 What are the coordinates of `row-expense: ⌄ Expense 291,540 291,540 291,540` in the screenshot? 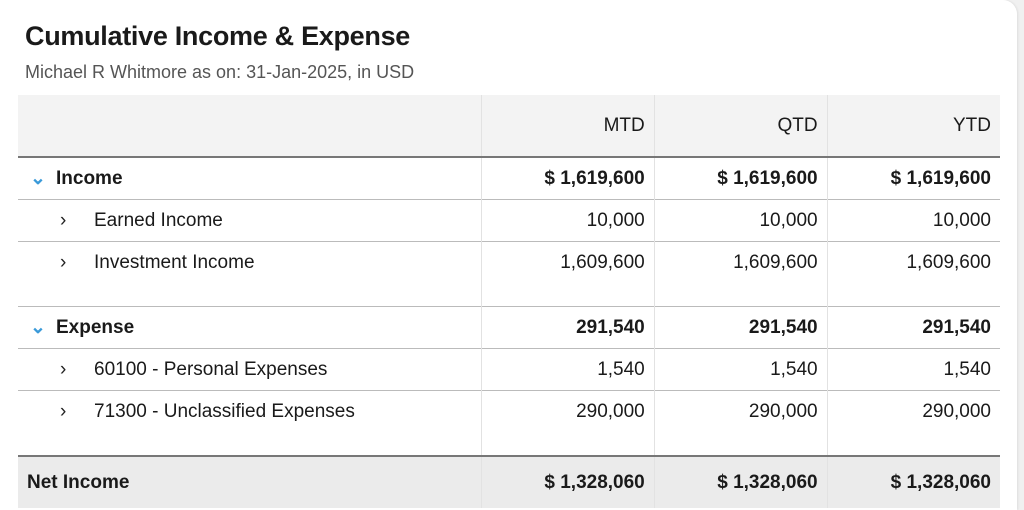 It's located at (509, 327).